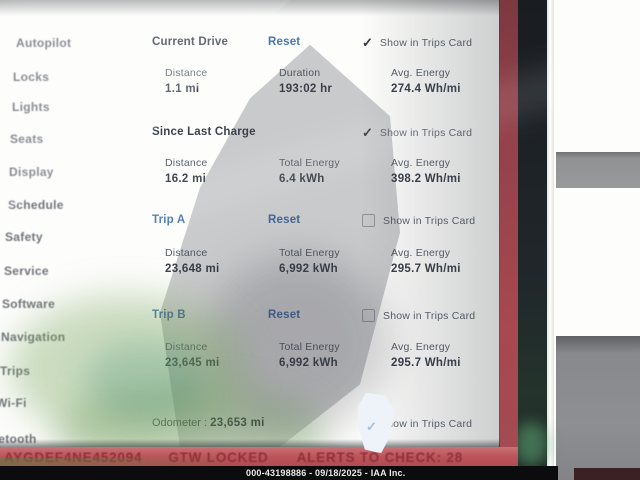  I want to click on sidebar-item-autopilot: Autopilot, so click(44, 43).